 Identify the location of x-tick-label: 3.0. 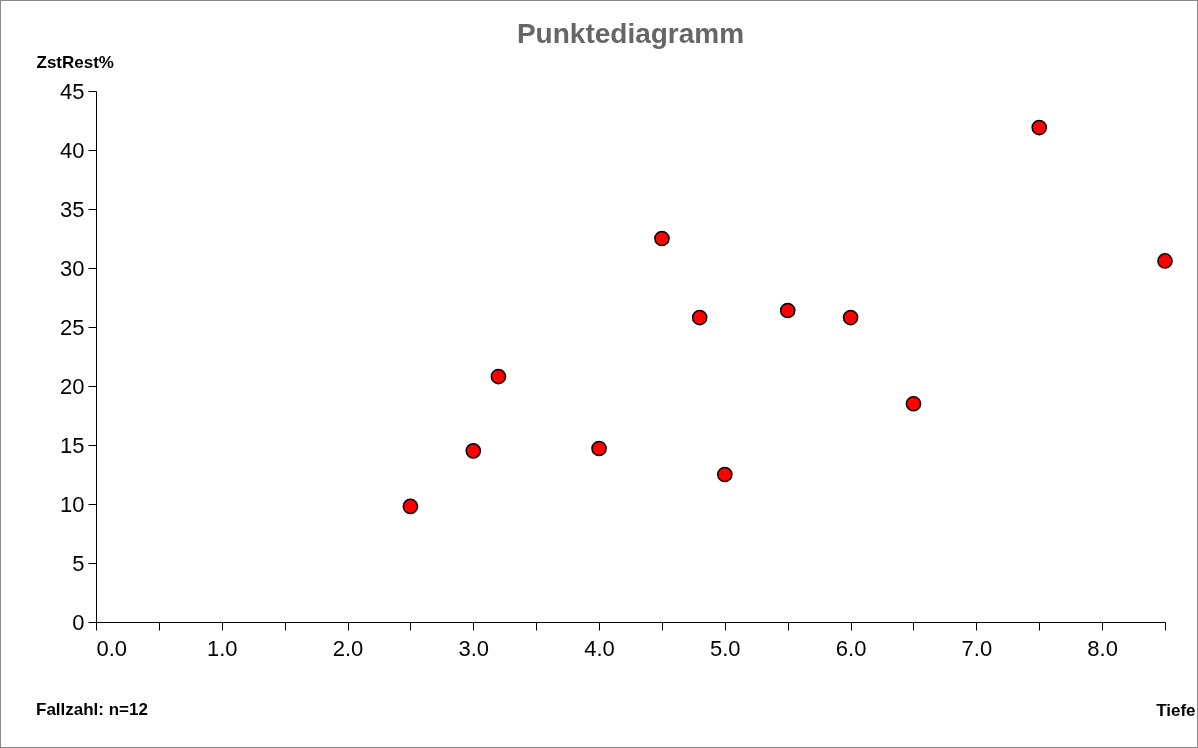
(474, 648).